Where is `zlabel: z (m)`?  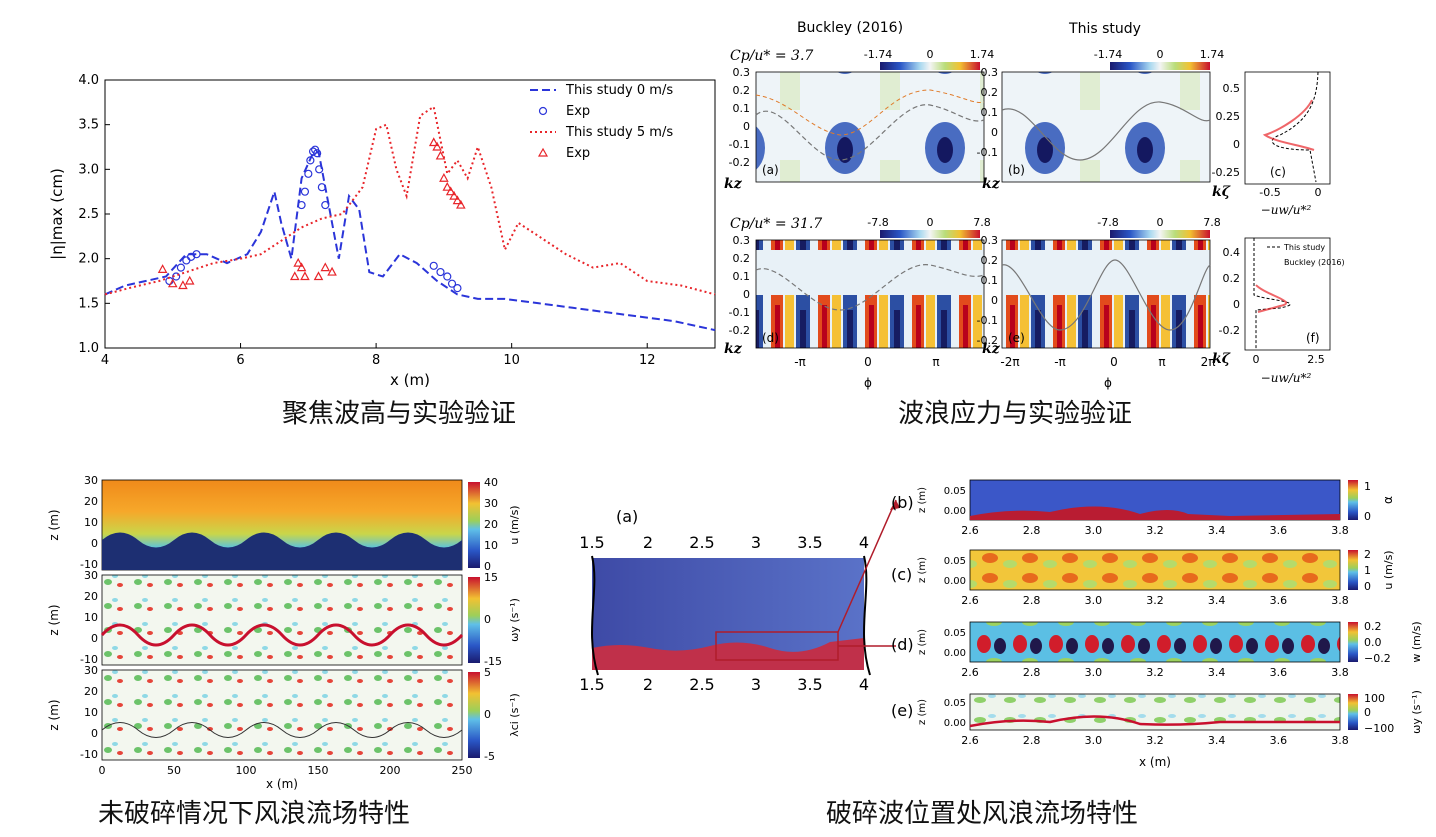 zlabel: z (m) is located at coordinates (54, 524).